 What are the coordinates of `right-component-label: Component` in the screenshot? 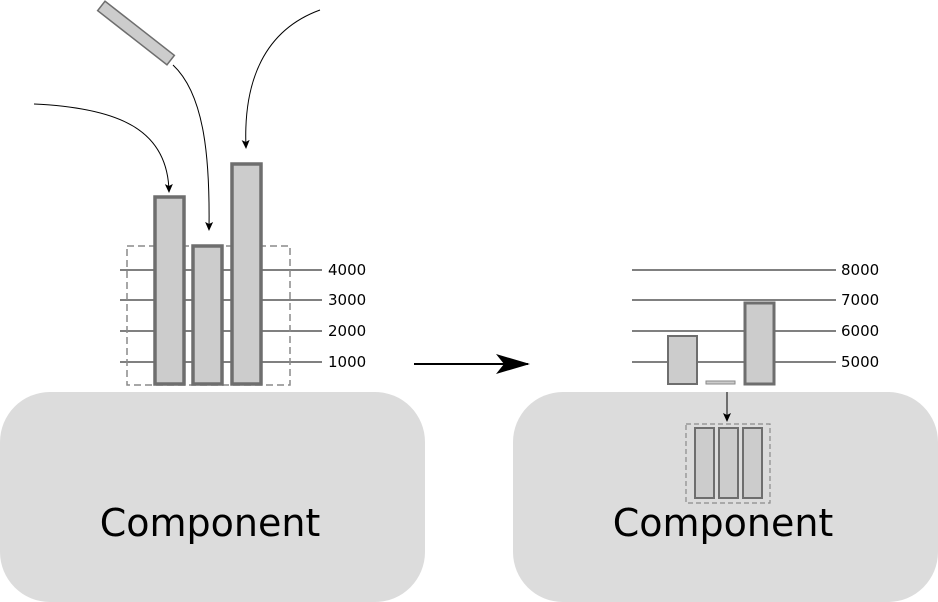 It's located at (723, 523).